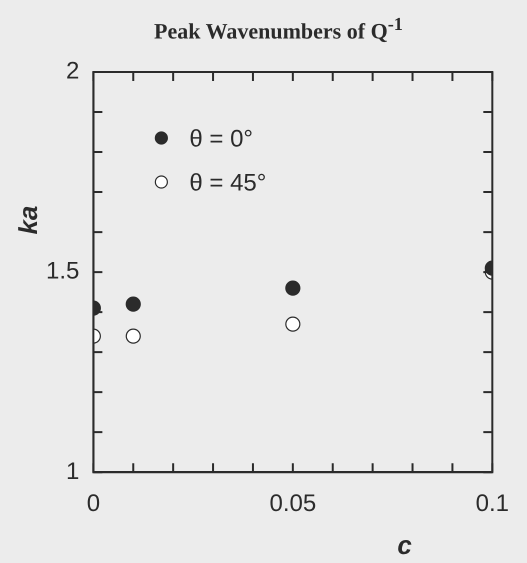 This screenshot has height=563, width=527. What do you see at coordinates (404, 545) in the screenshot?
I see `x-axis-title: c` at bounding box center [404, 545].